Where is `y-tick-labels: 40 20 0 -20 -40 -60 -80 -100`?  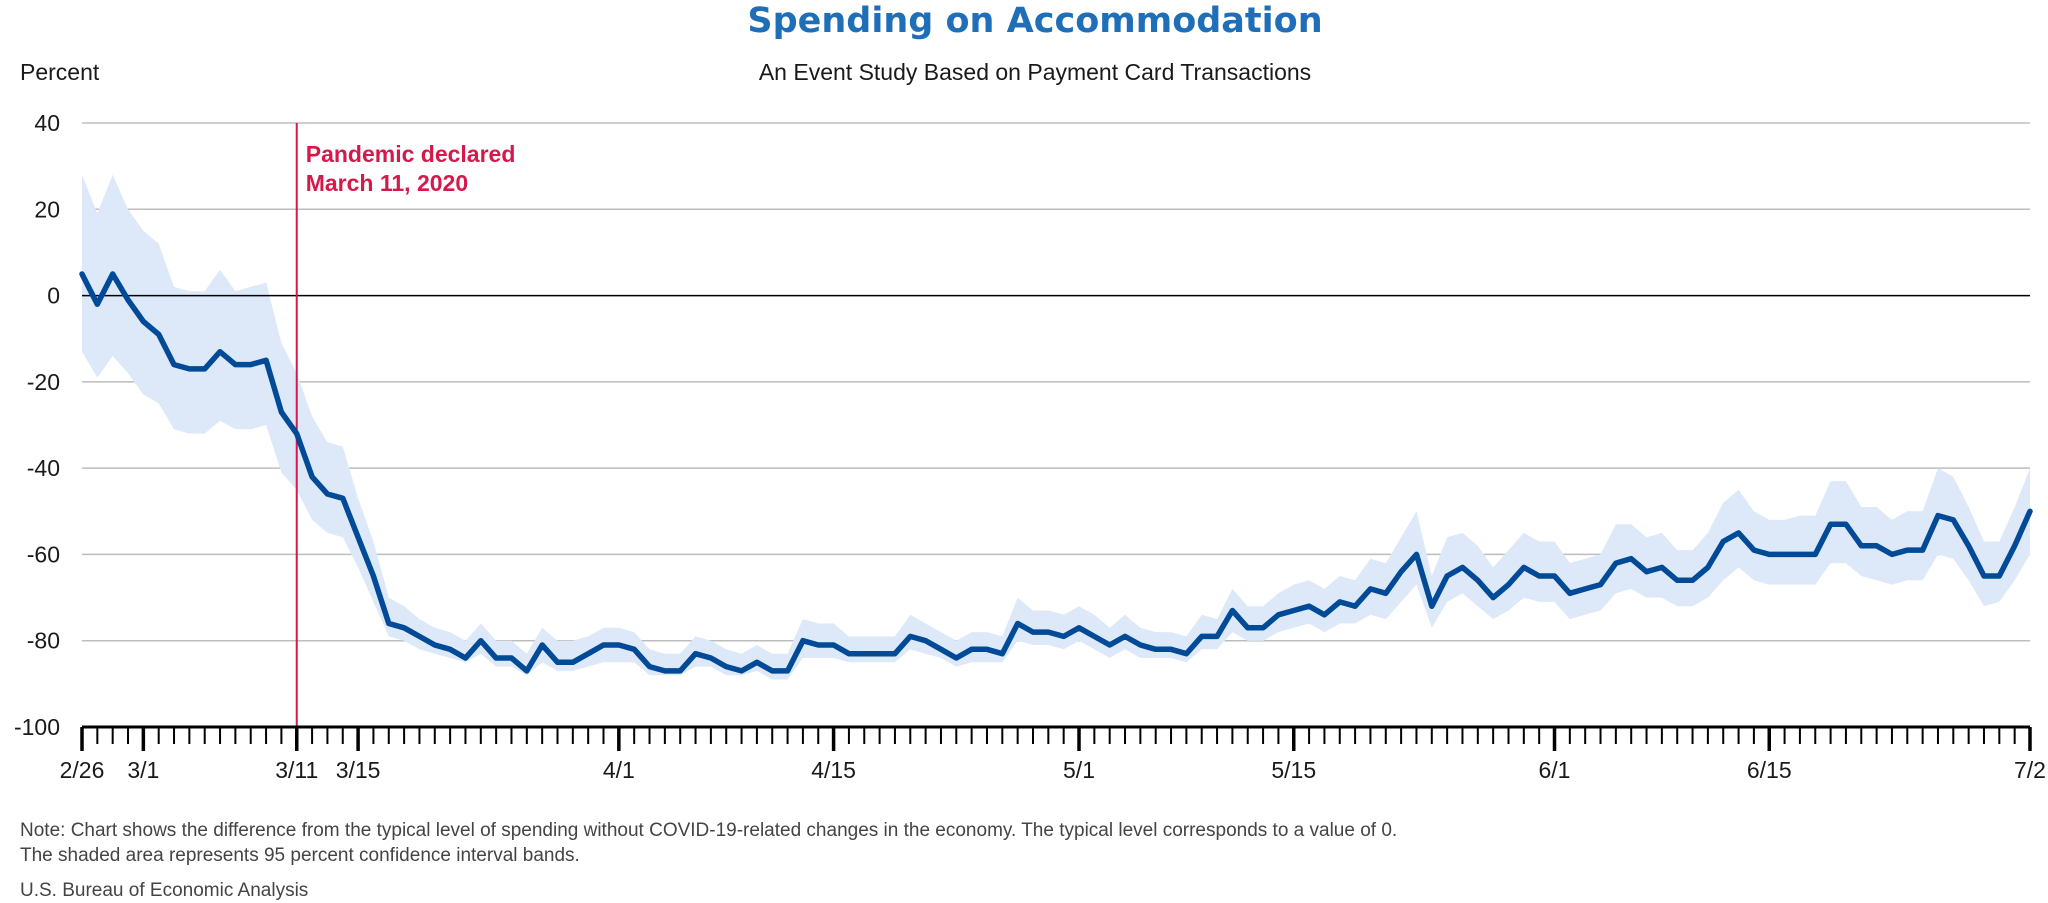
y-tick-labels: 40 20 0 -20 -40 -60 -80 -100 is located at coordinates (37, 425).